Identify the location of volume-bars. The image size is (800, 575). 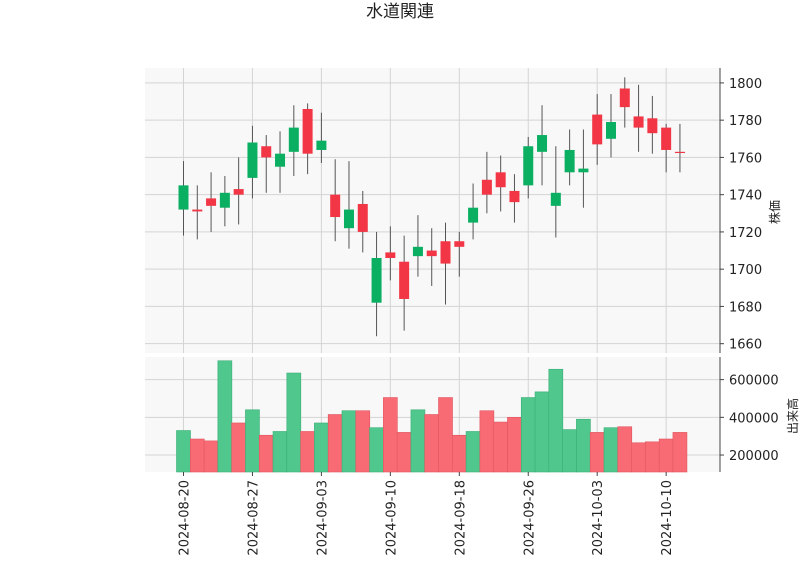
(432, 416).